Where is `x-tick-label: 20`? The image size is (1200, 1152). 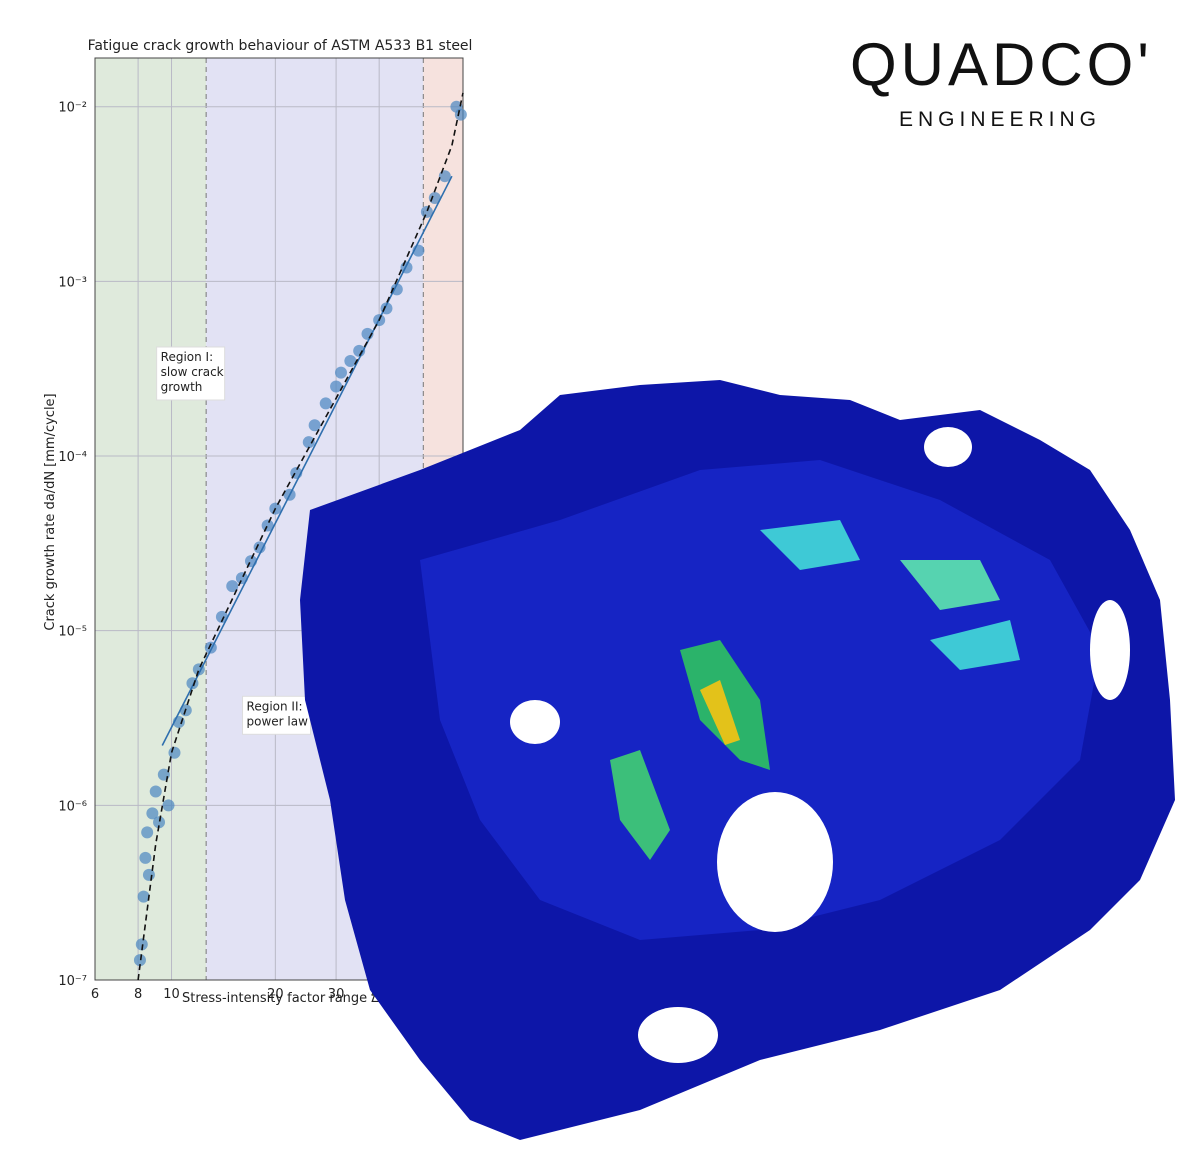
x-tick-label: 20 is located at coordinates (275, 994).